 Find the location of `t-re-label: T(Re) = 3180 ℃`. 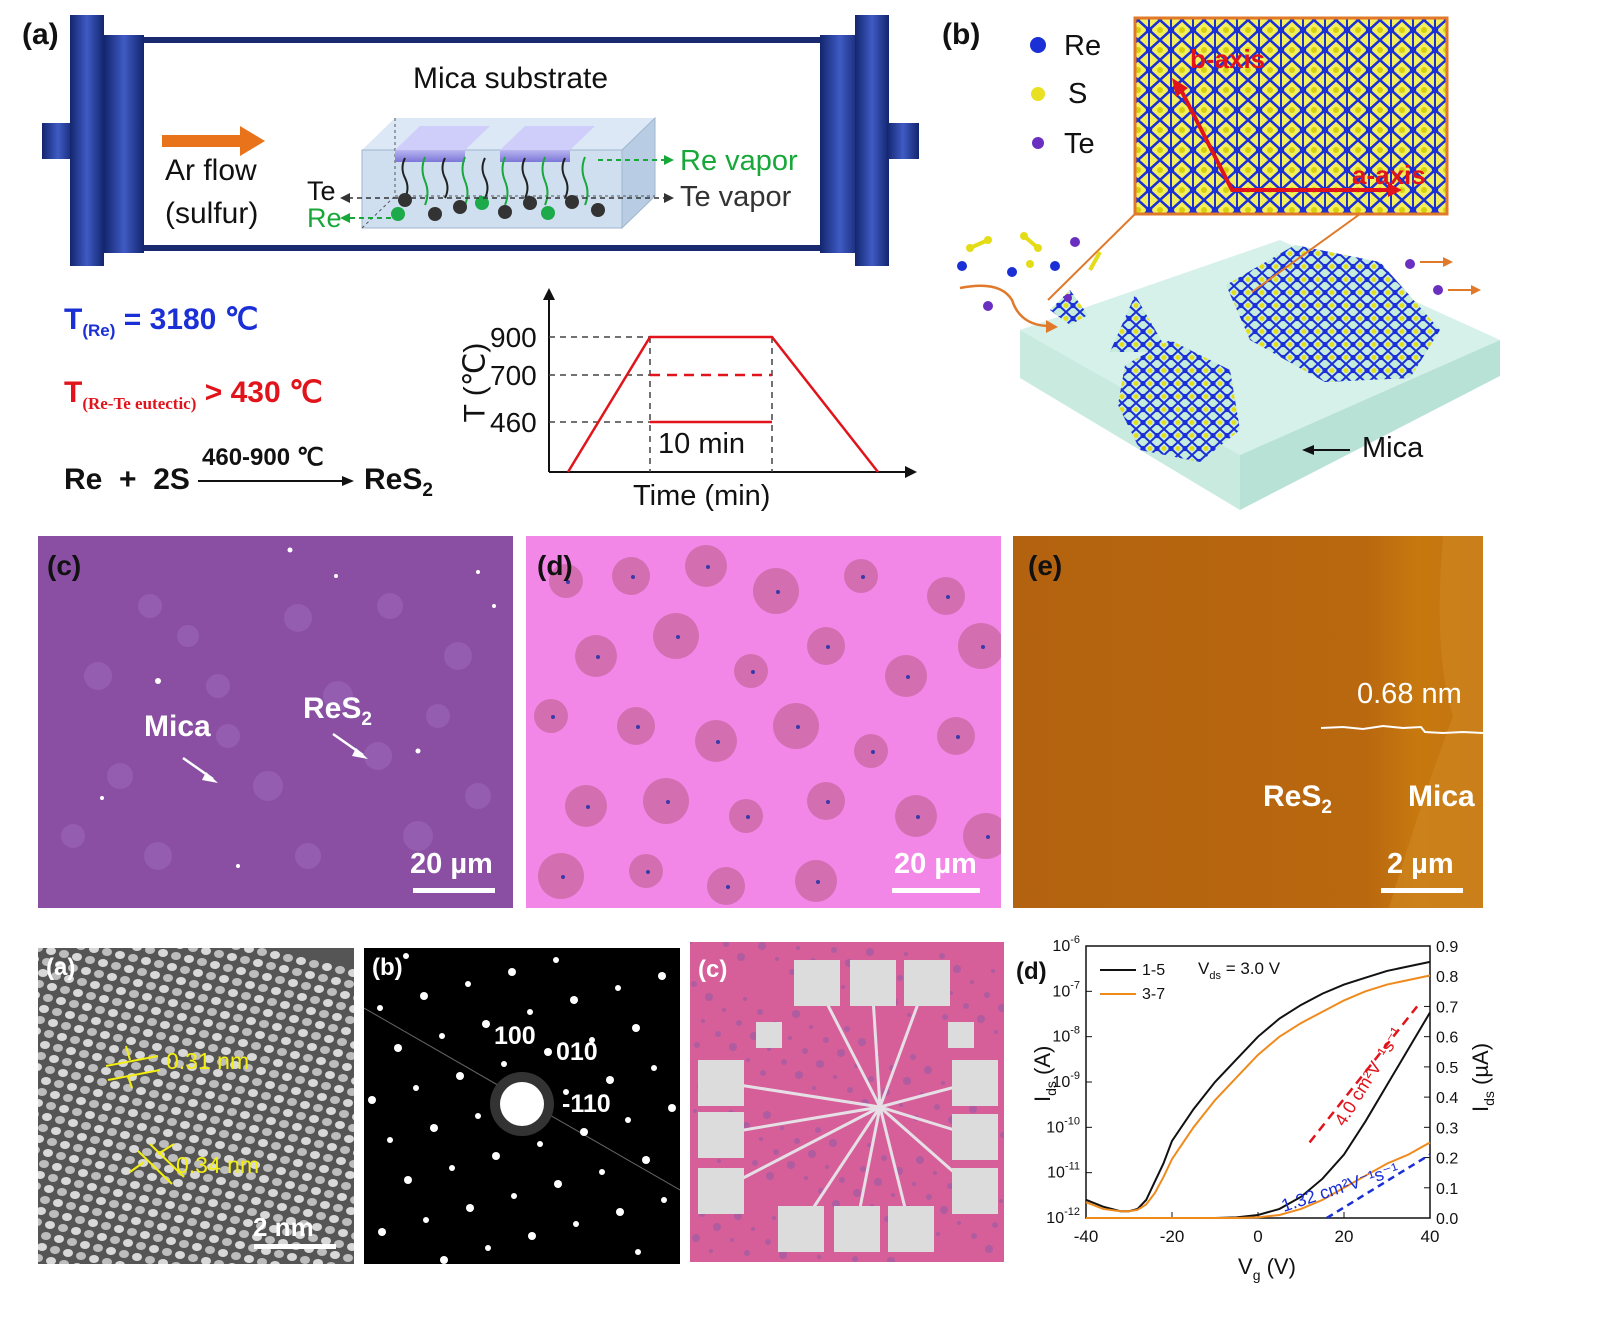

t-re-label: T(Re) = 3180 ℃ is located at coordinates (161, 321).